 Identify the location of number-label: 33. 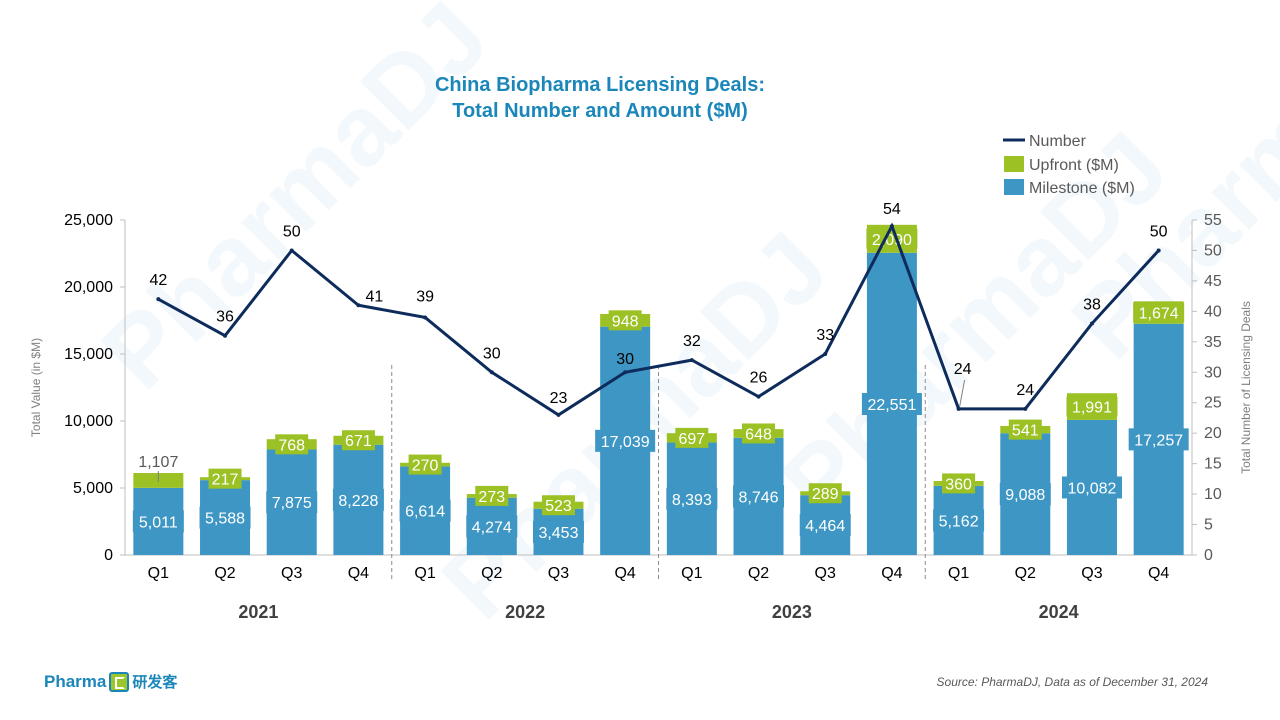
(825, 335).